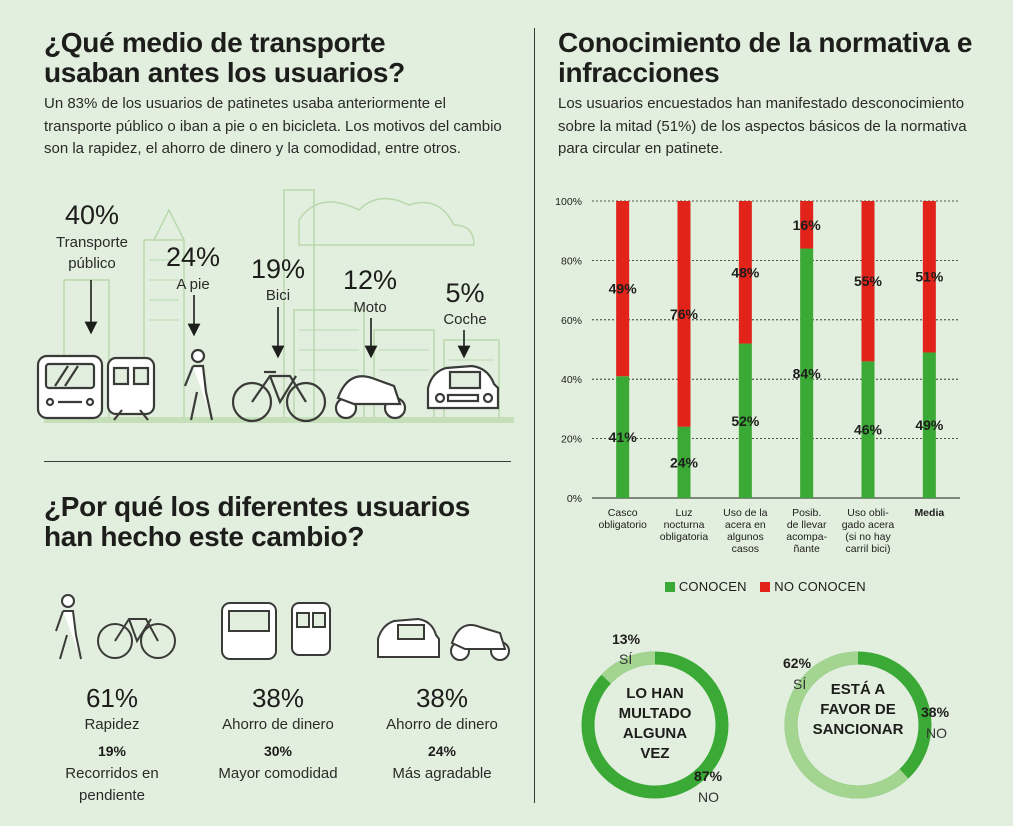 The width and height of the screenshot is (1013, 826). I want to click on data-label-no-conocen: 16%, so click(807, 225).